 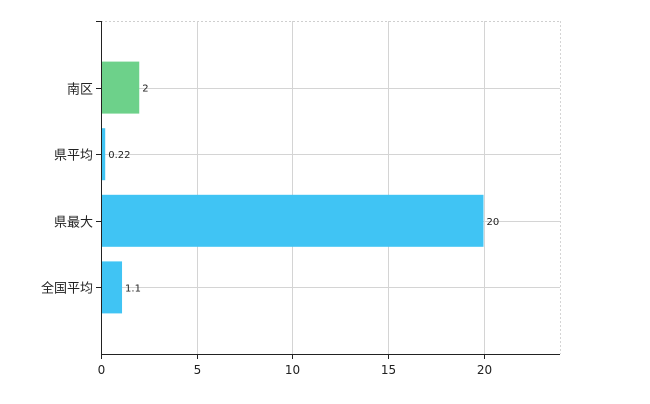 I want to click on x-tick-label: 20, so click(x=484, y=370).